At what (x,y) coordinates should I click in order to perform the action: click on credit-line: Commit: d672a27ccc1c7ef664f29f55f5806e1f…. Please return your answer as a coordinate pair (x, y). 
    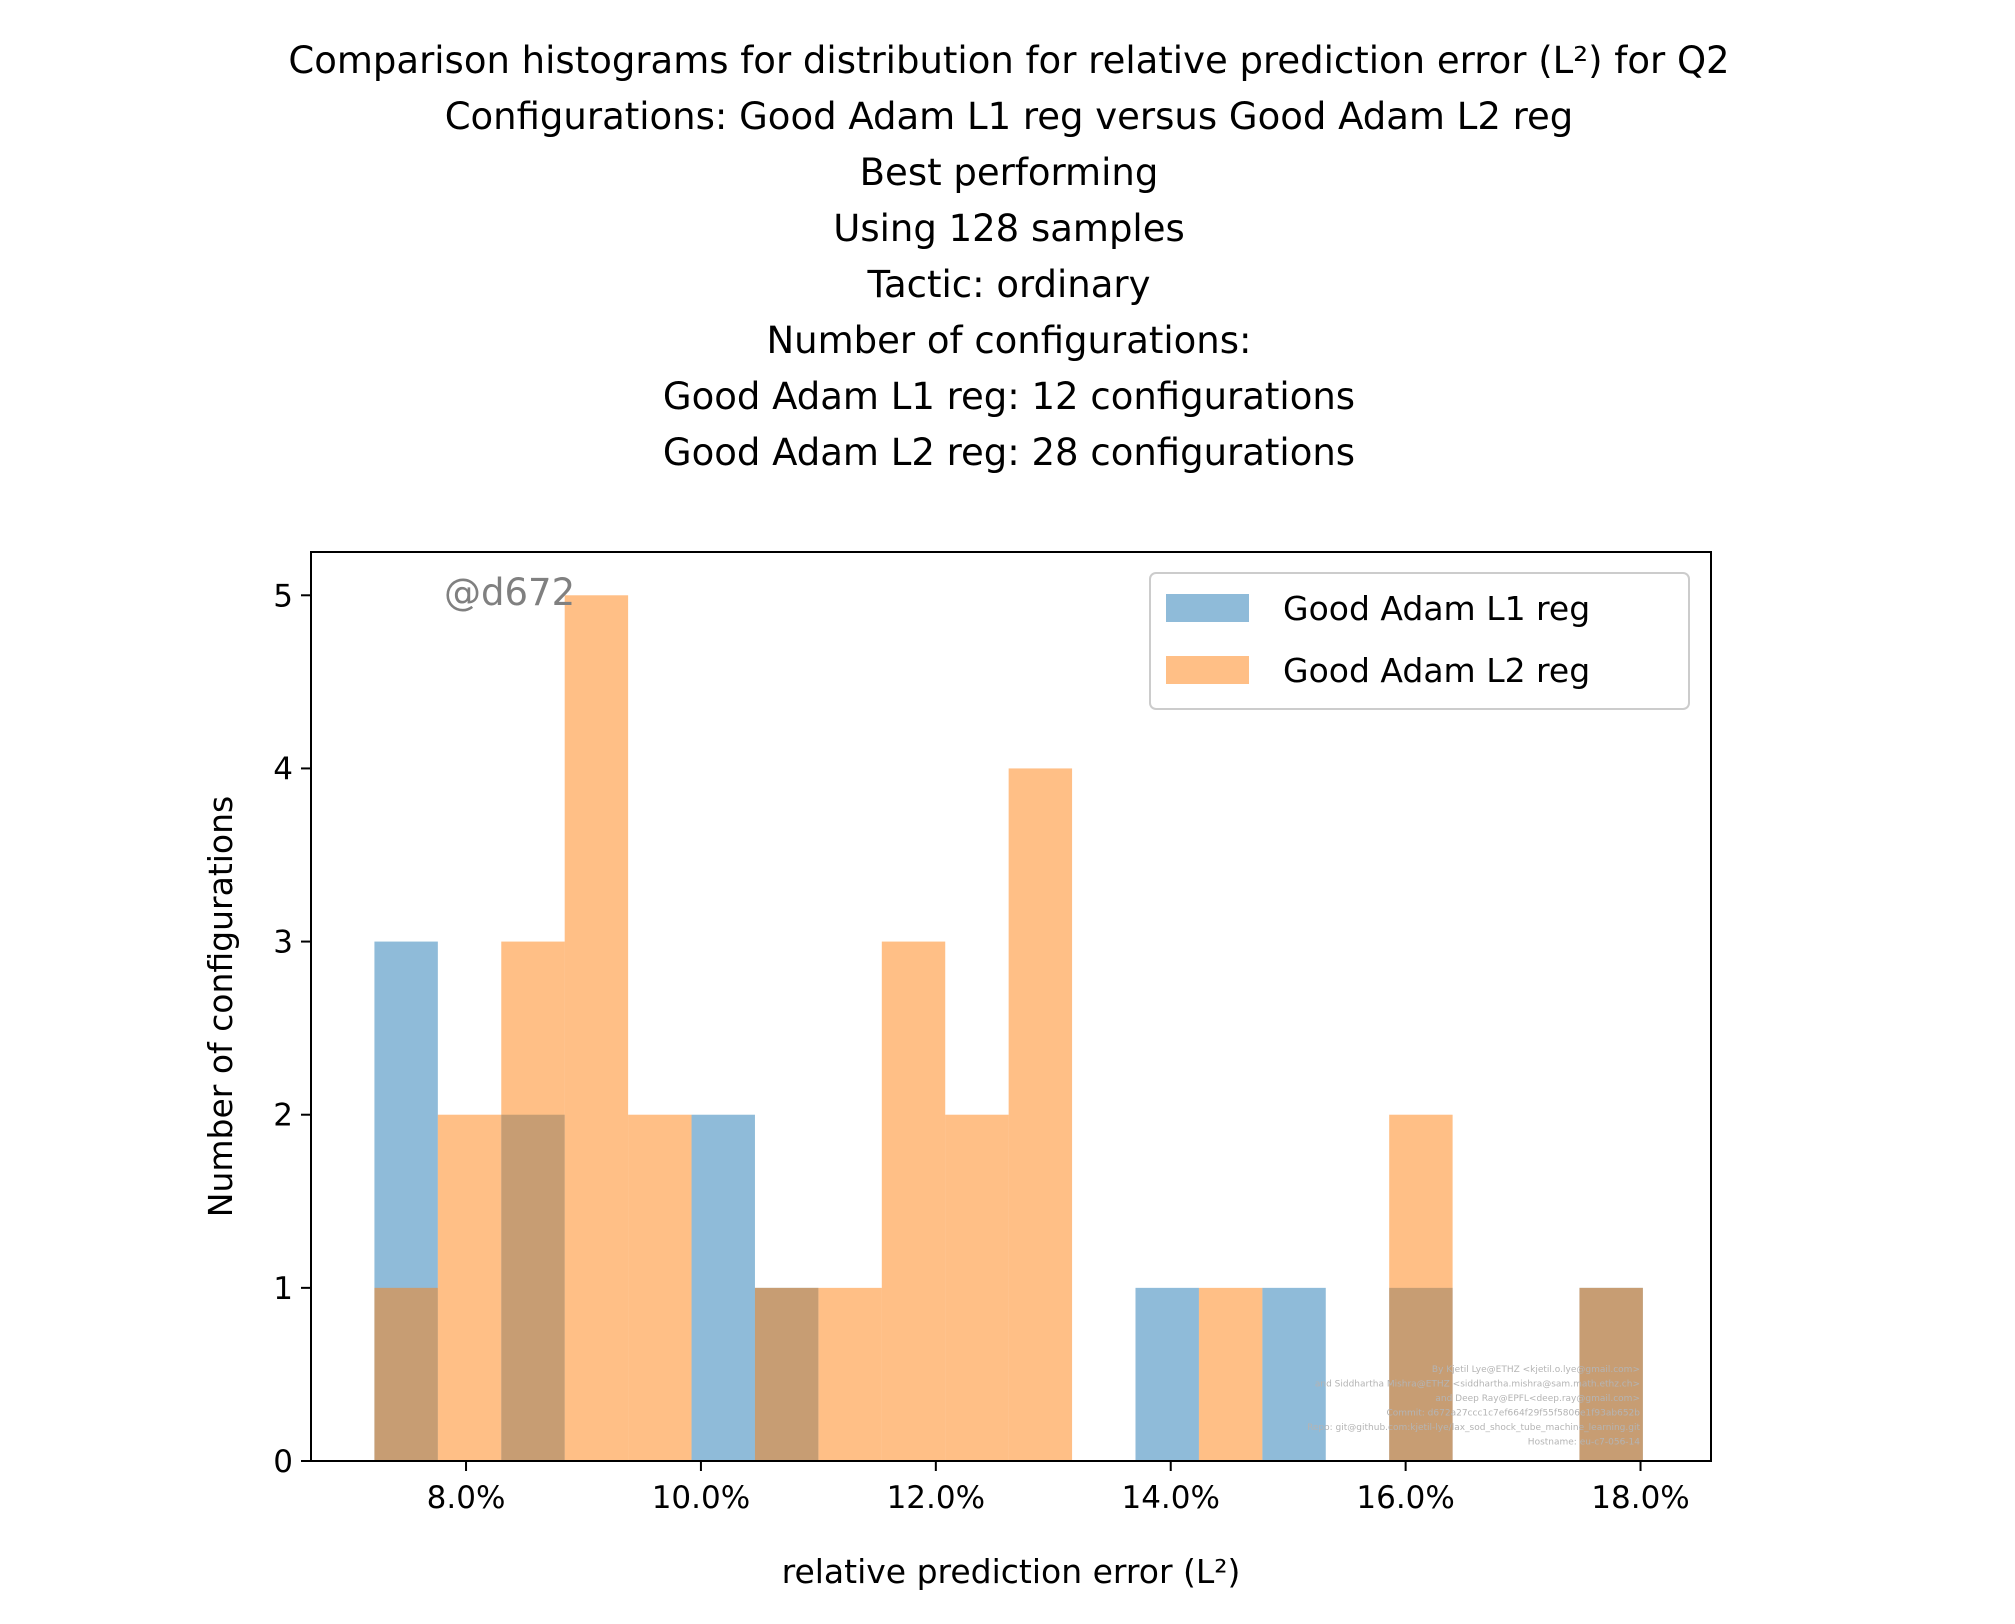
    Looking at the image, I should click on (1513, 1414).